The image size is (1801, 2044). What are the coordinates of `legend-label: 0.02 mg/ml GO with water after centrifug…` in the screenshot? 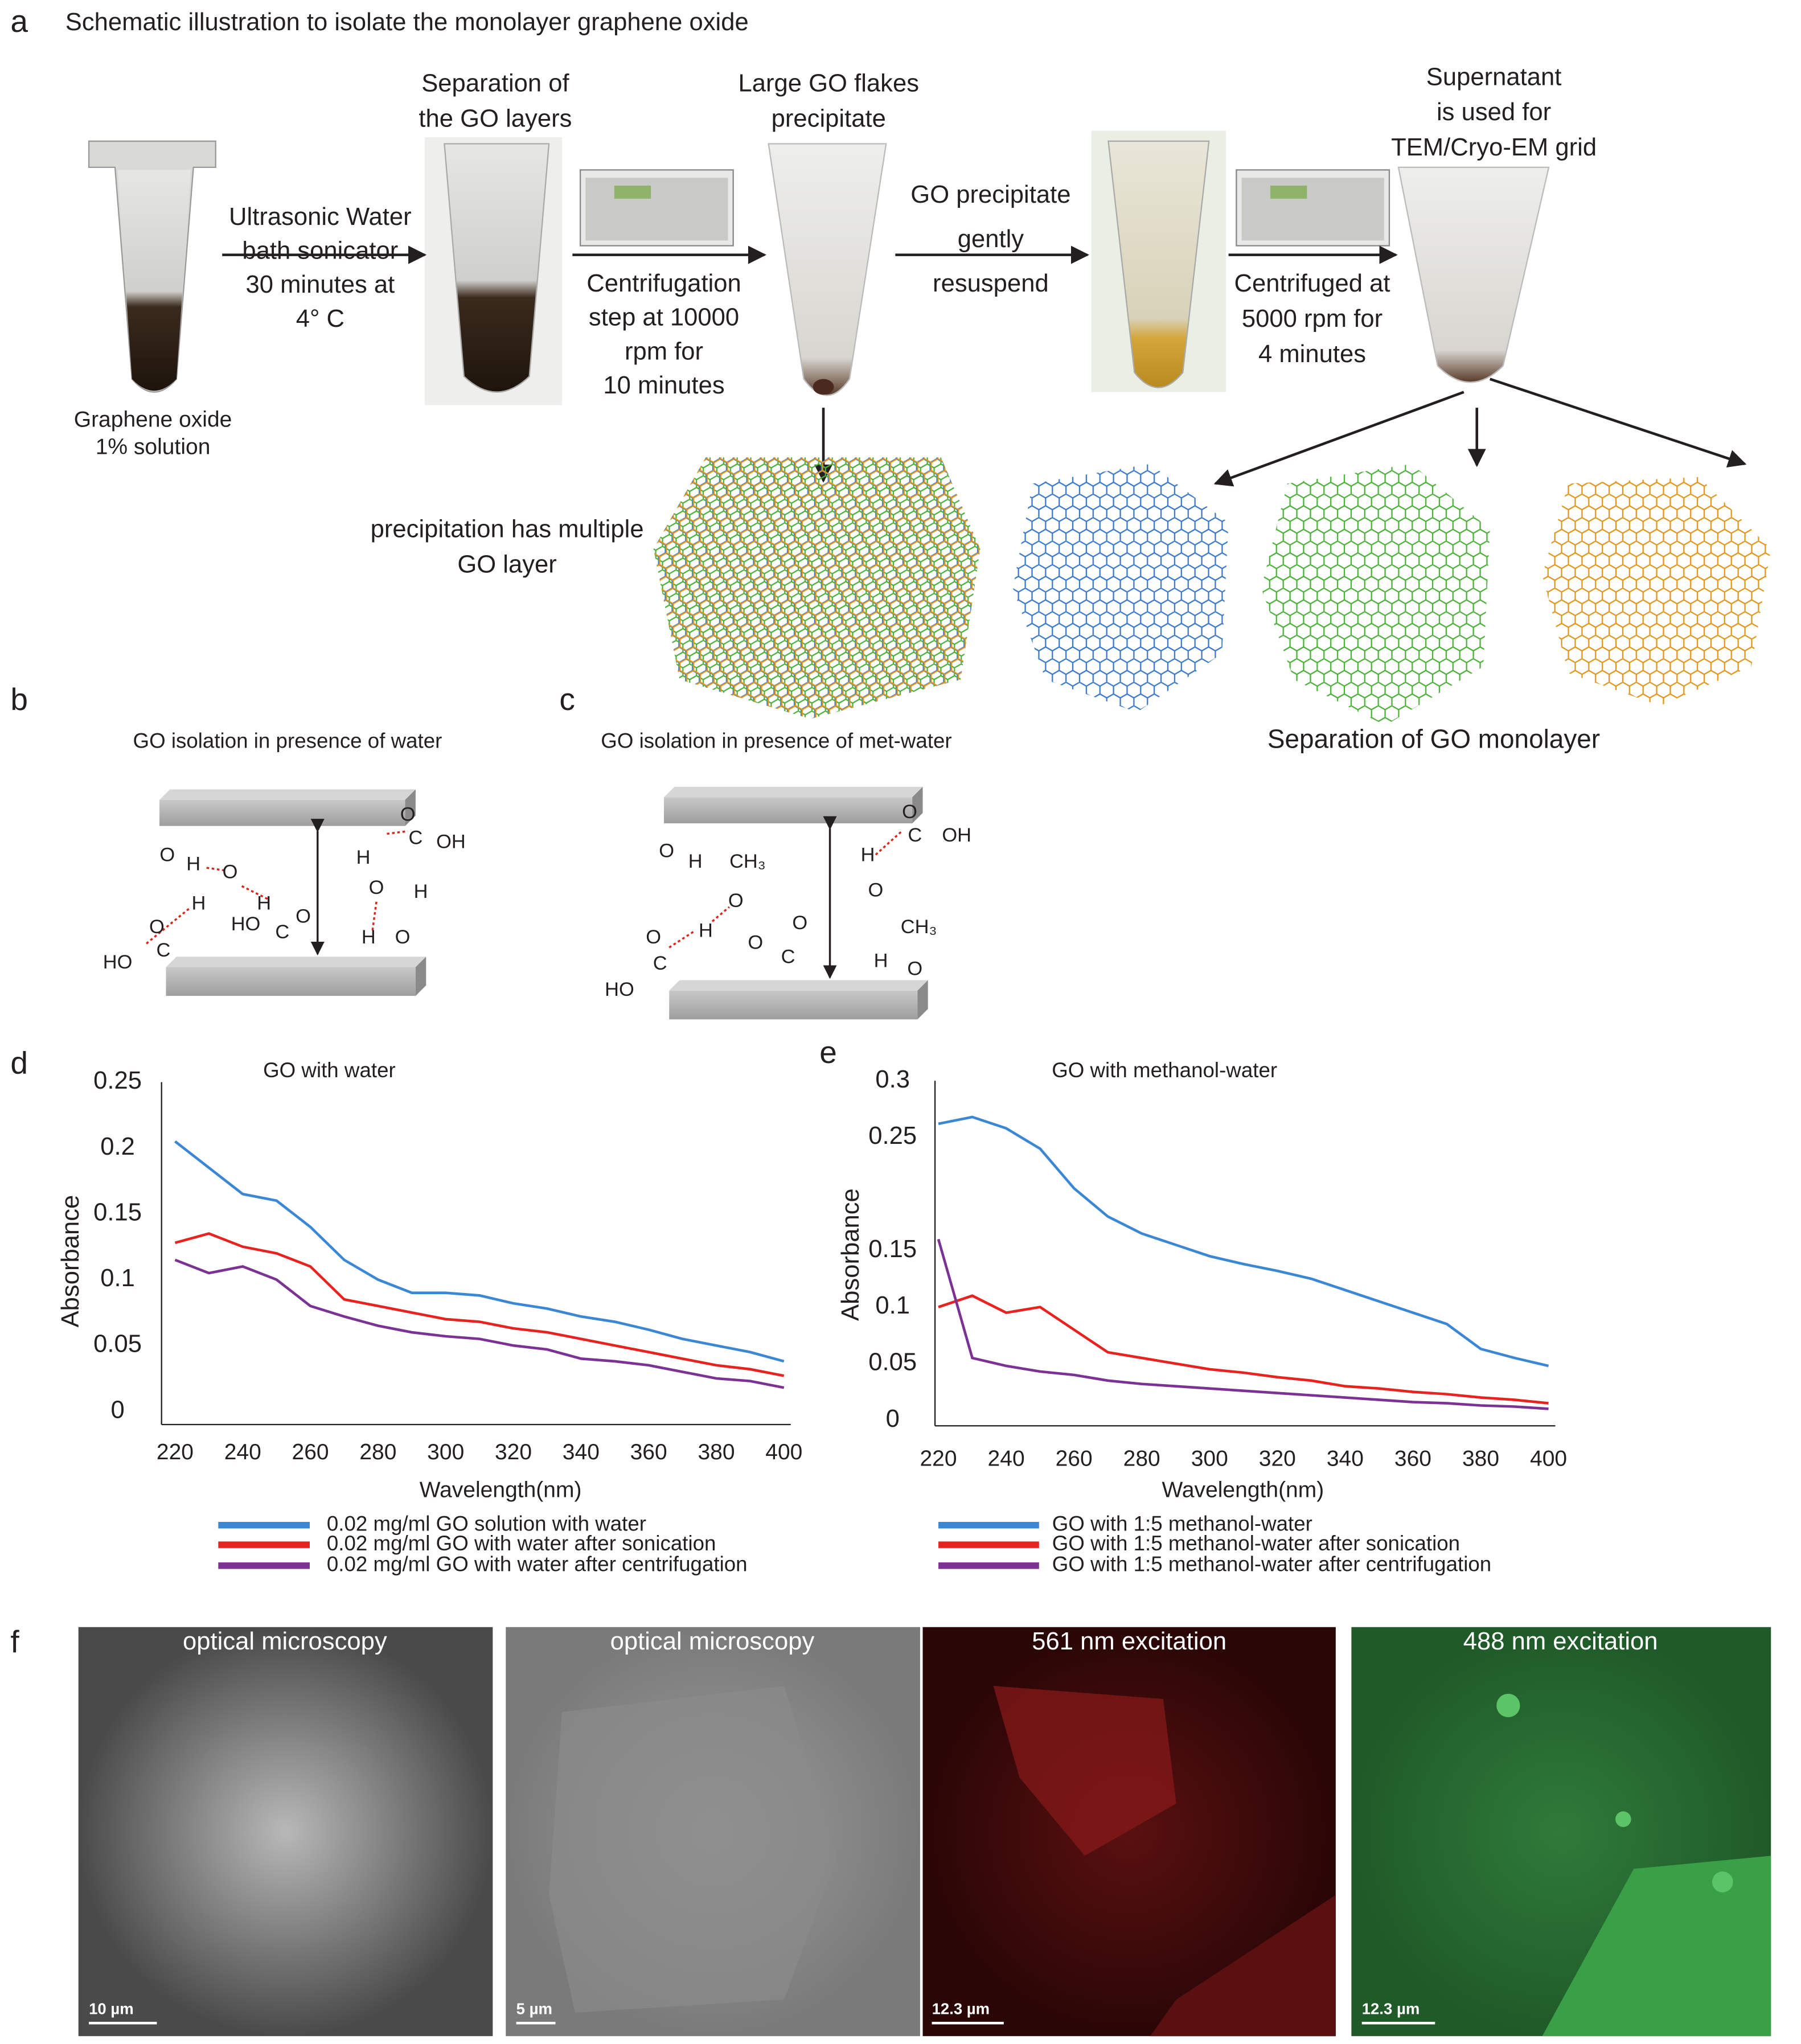 It's located at (537, 1565).